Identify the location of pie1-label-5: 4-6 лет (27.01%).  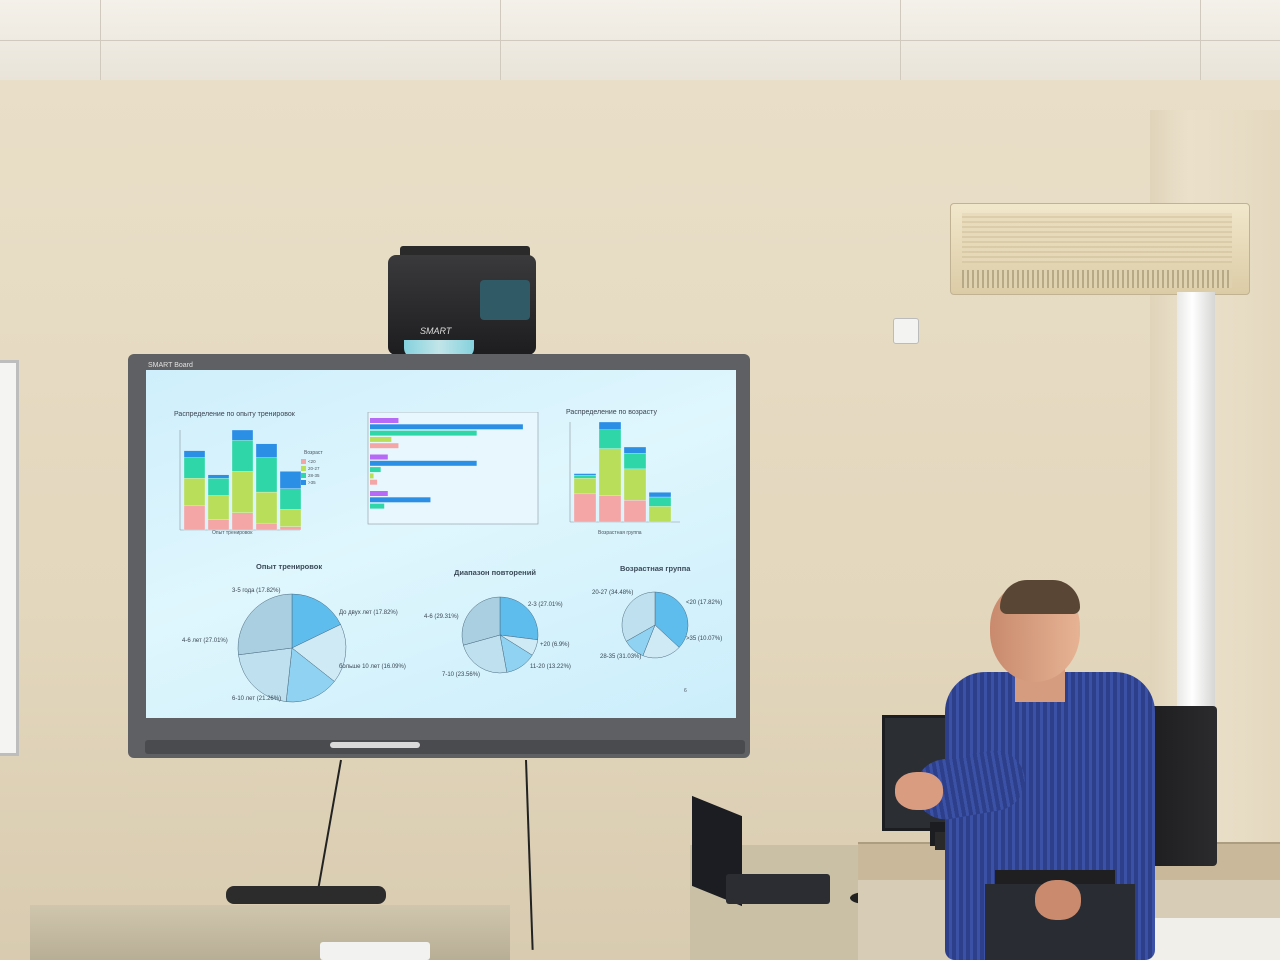
(205, 641).